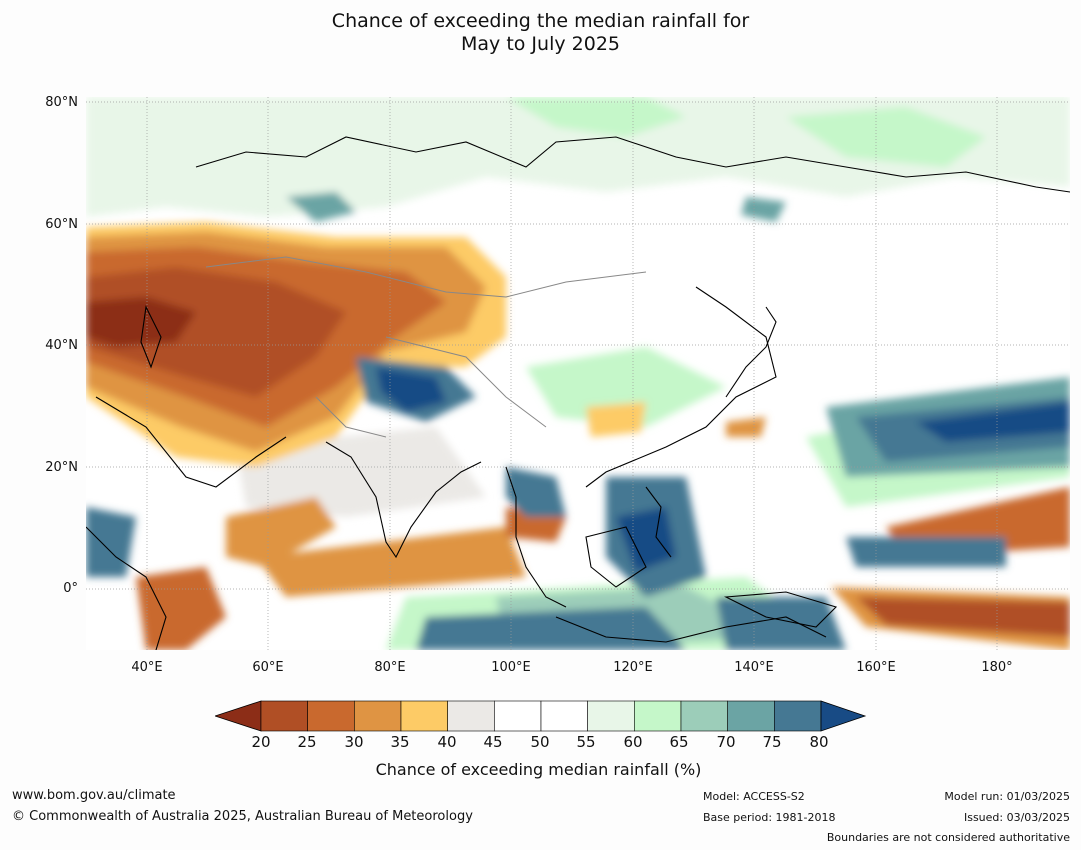  What do you see at coordinates (997, 667) in the screenshot?
I see `lon-label-180: 180°` at bounding box center [997, 667].